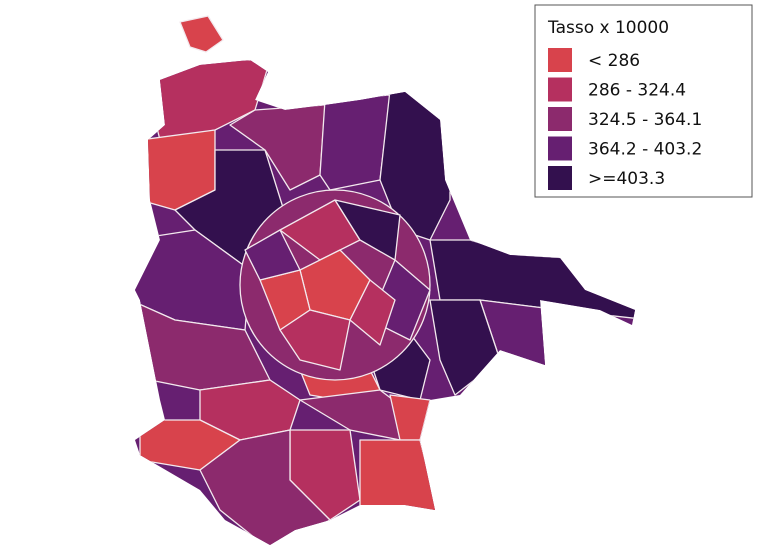 Image resolution: width=767 pixels, height=559 pixels. Describe the element at coordinates (626, 179) in the screenshot. I see `legend-label: >=403.3` at that location.